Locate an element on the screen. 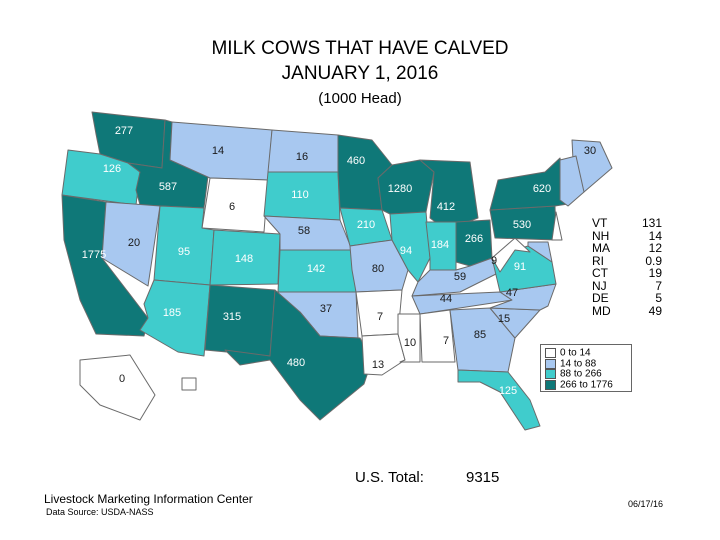  legend-label: 88 to 266 is located at coordinates (581, 374).